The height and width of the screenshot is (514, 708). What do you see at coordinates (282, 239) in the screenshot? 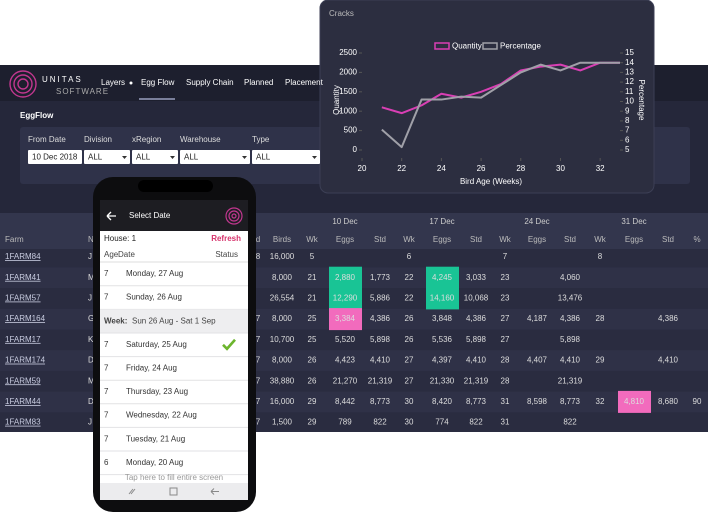
I see `column-header: Birds` at bounding box center [282, 239].